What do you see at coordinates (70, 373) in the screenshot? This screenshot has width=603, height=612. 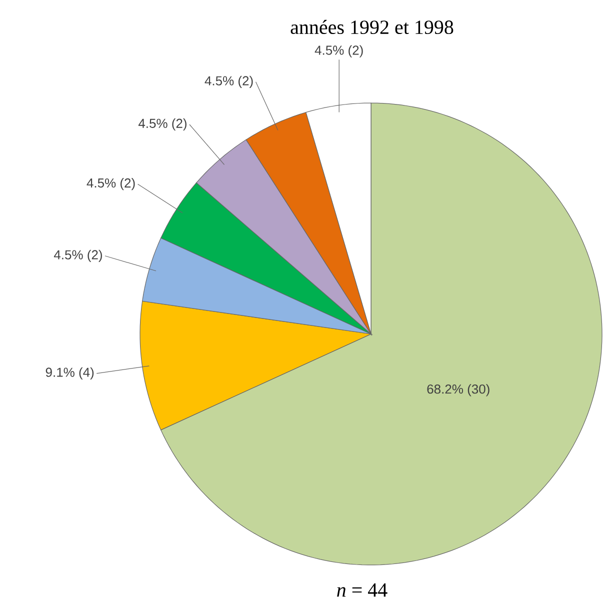 I see `data-label: 9.1% (4)` at bounding box center [70, 373].